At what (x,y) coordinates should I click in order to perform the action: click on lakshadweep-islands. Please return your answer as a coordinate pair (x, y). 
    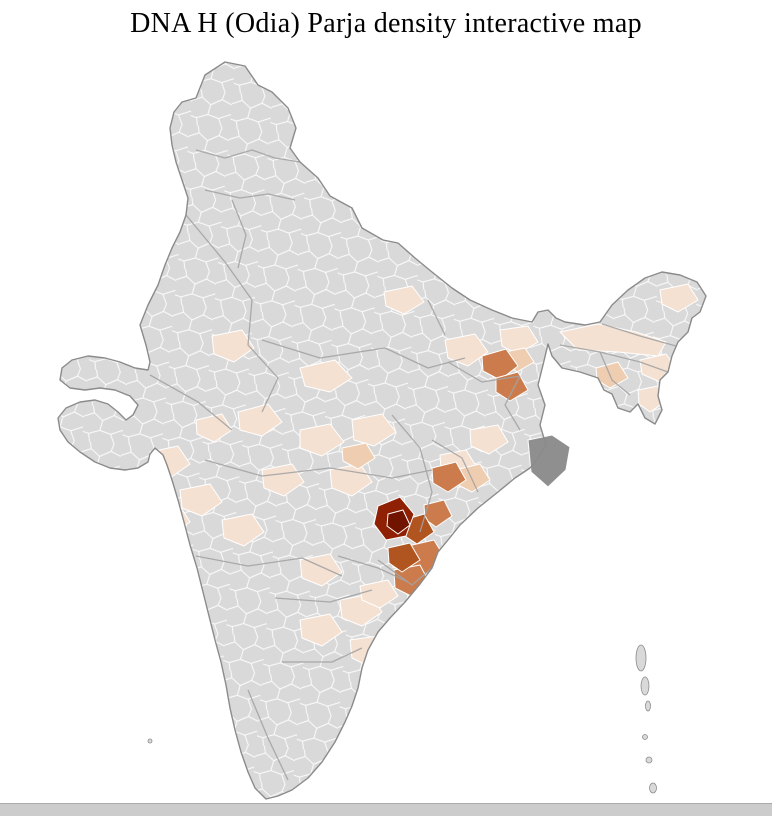
    Looking at the image, I should click on (150, 741).